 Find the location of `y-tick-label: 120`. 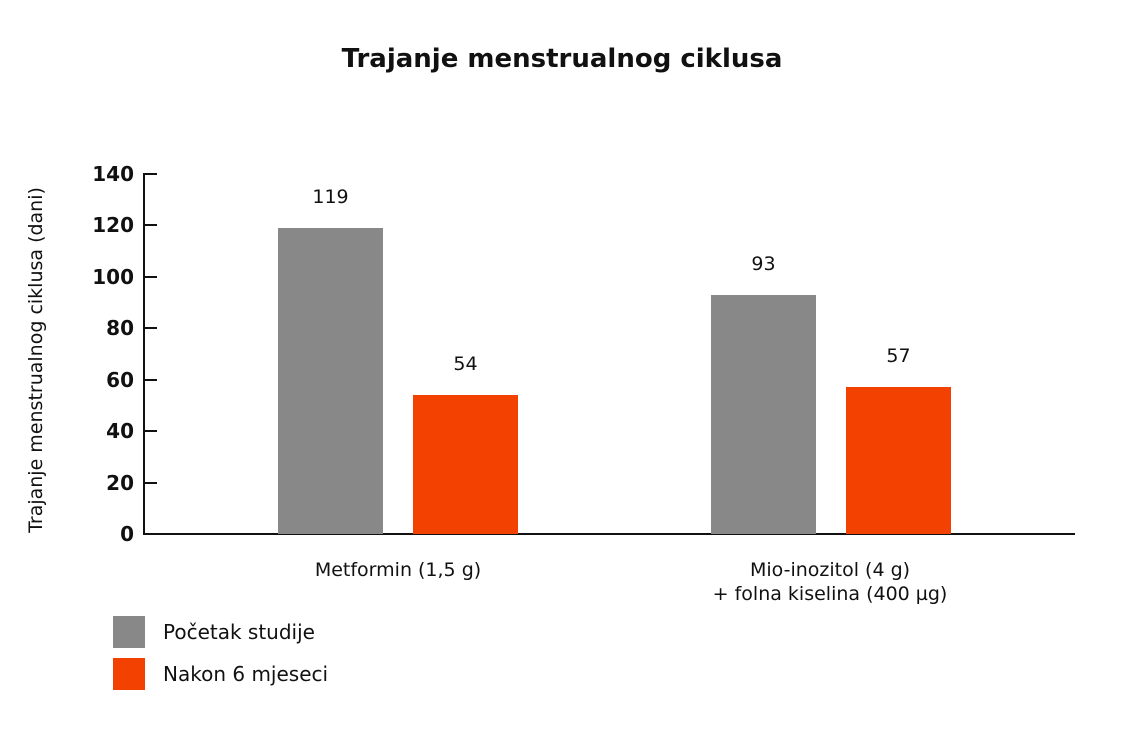

y-tick-label: 120 is located at coordinates (113, 225).